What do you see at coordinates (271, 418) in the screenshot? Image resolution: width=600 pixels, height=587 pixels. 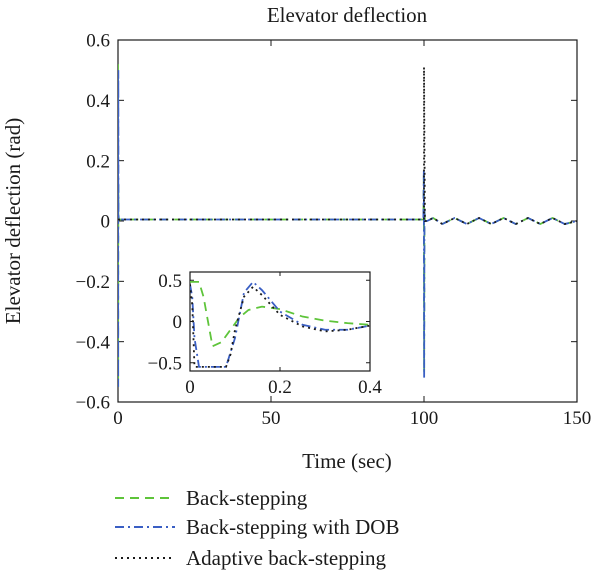 I see `main-x-tick-label: 50` at bounding box center [271, 418].